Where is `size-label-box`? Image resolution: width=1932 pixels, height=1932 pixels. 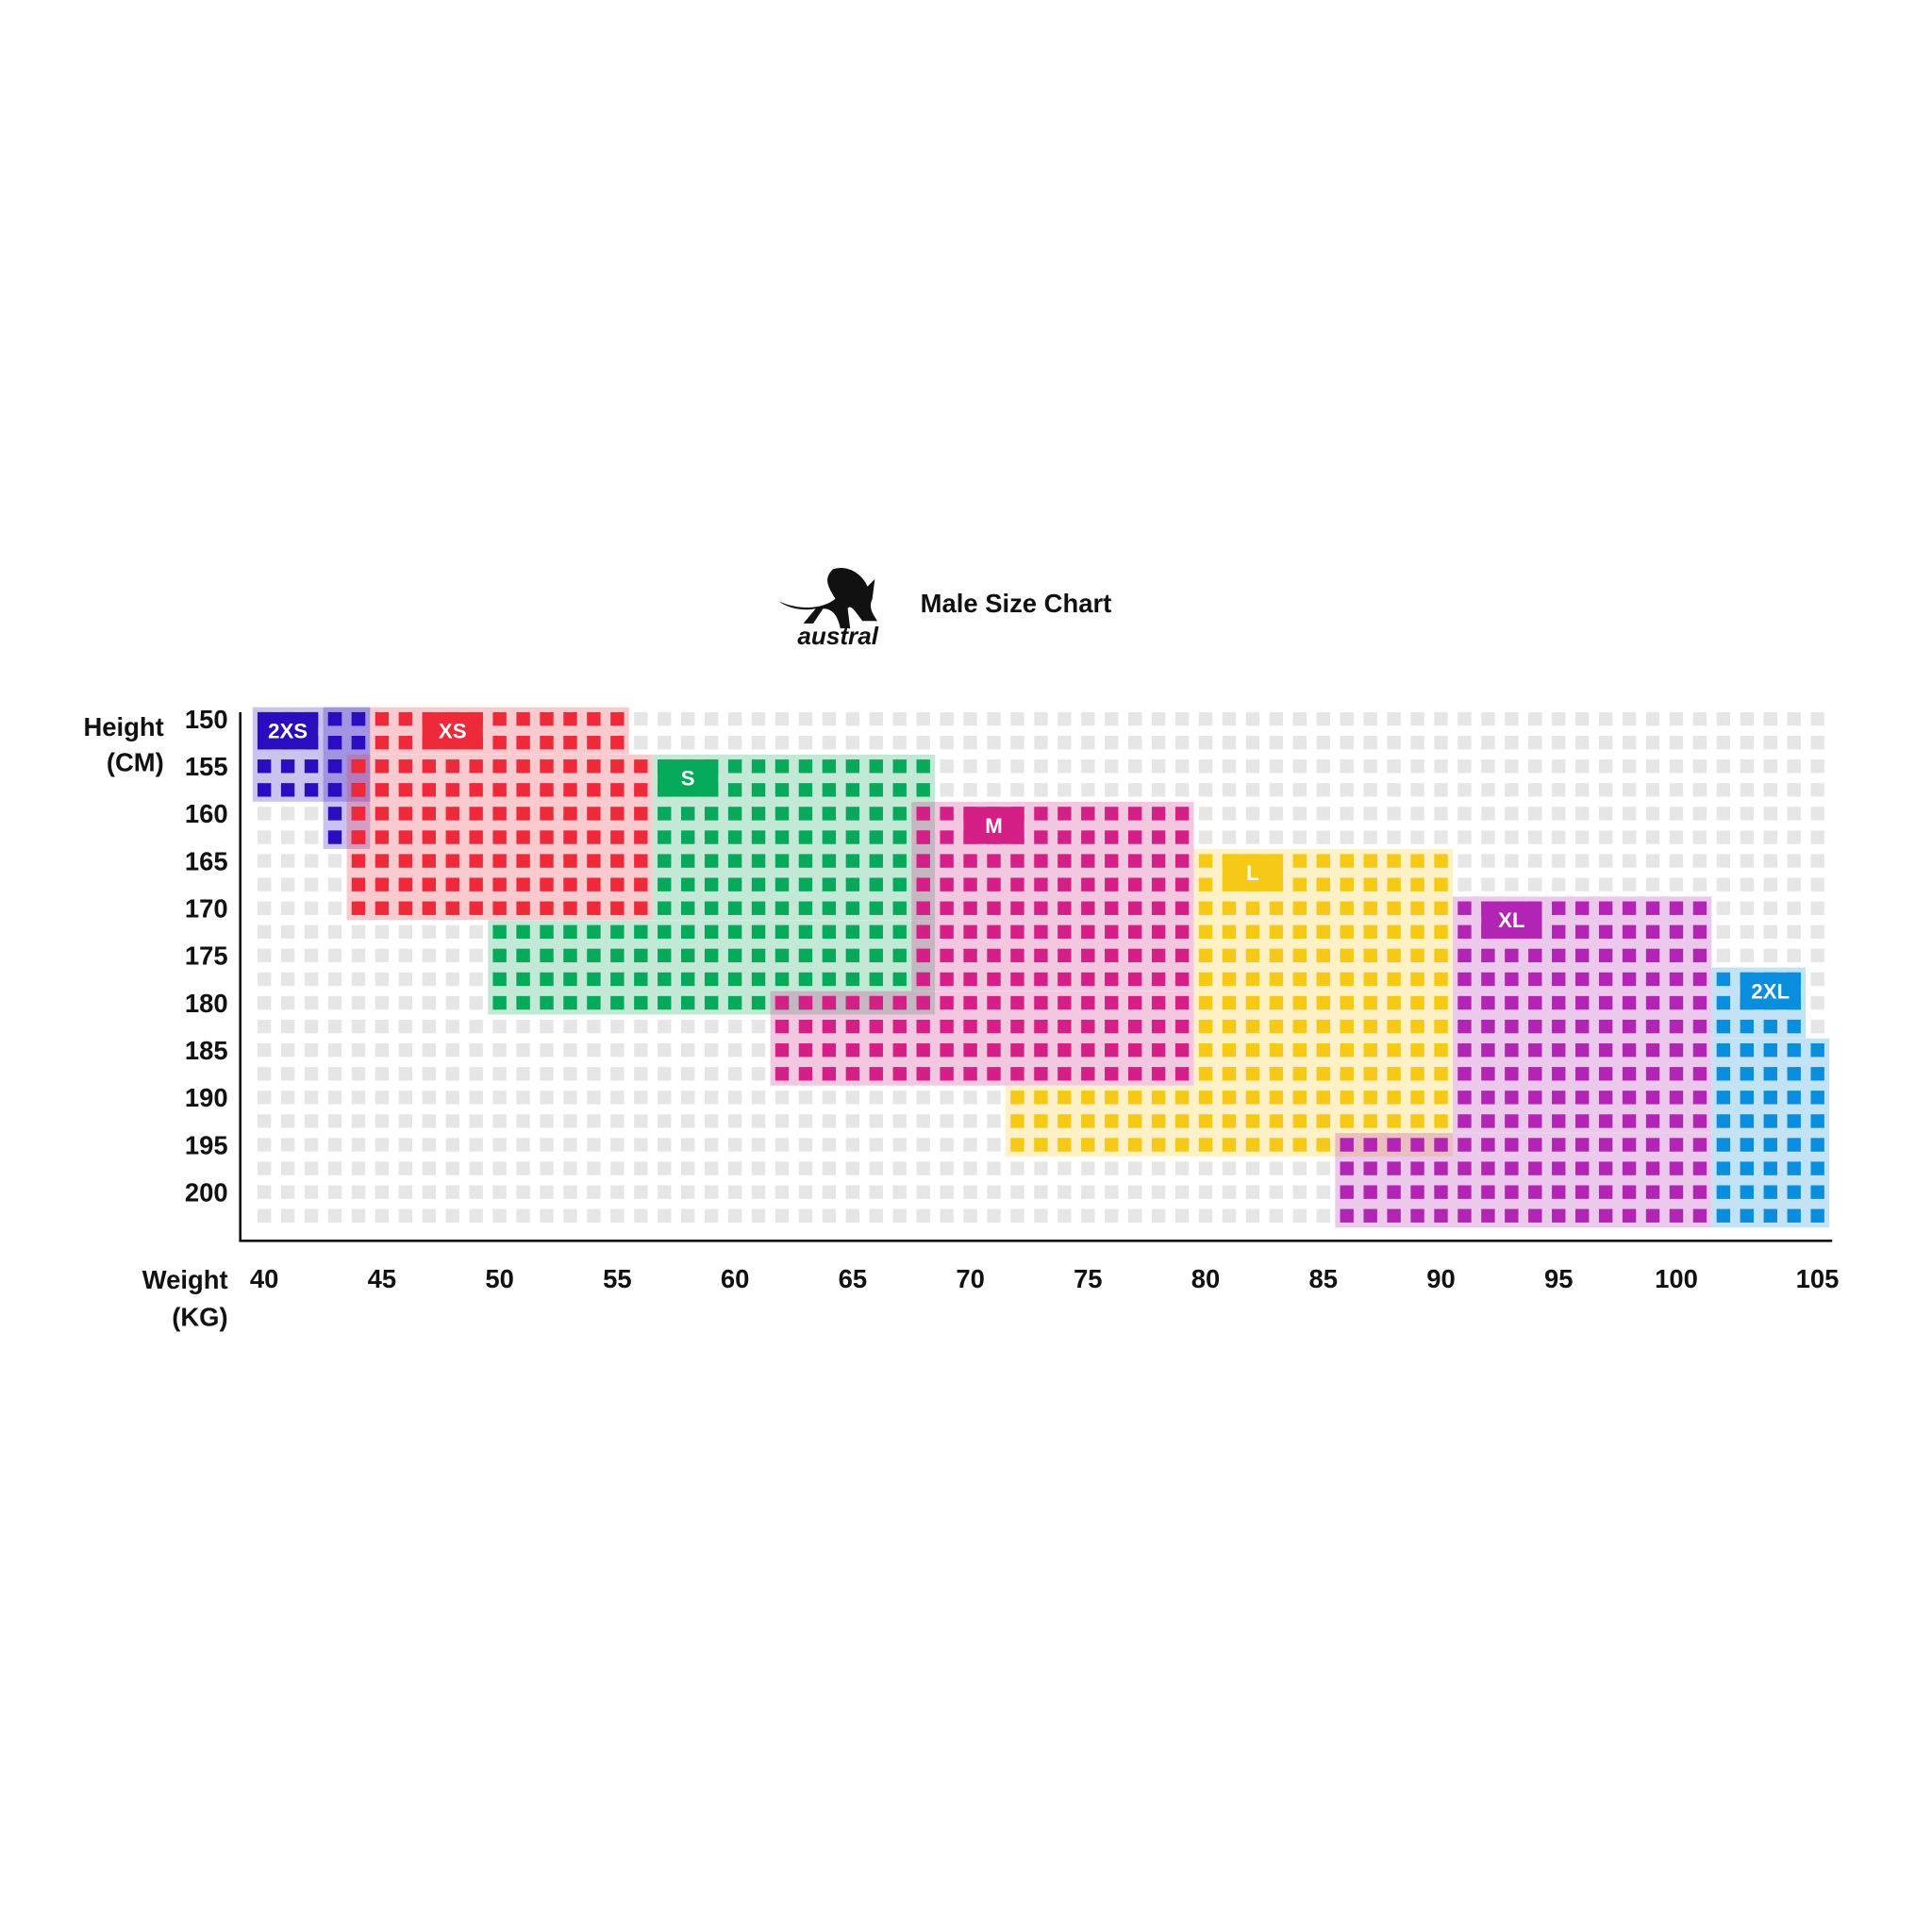 size-label-box is located at coordinates (288, 730).